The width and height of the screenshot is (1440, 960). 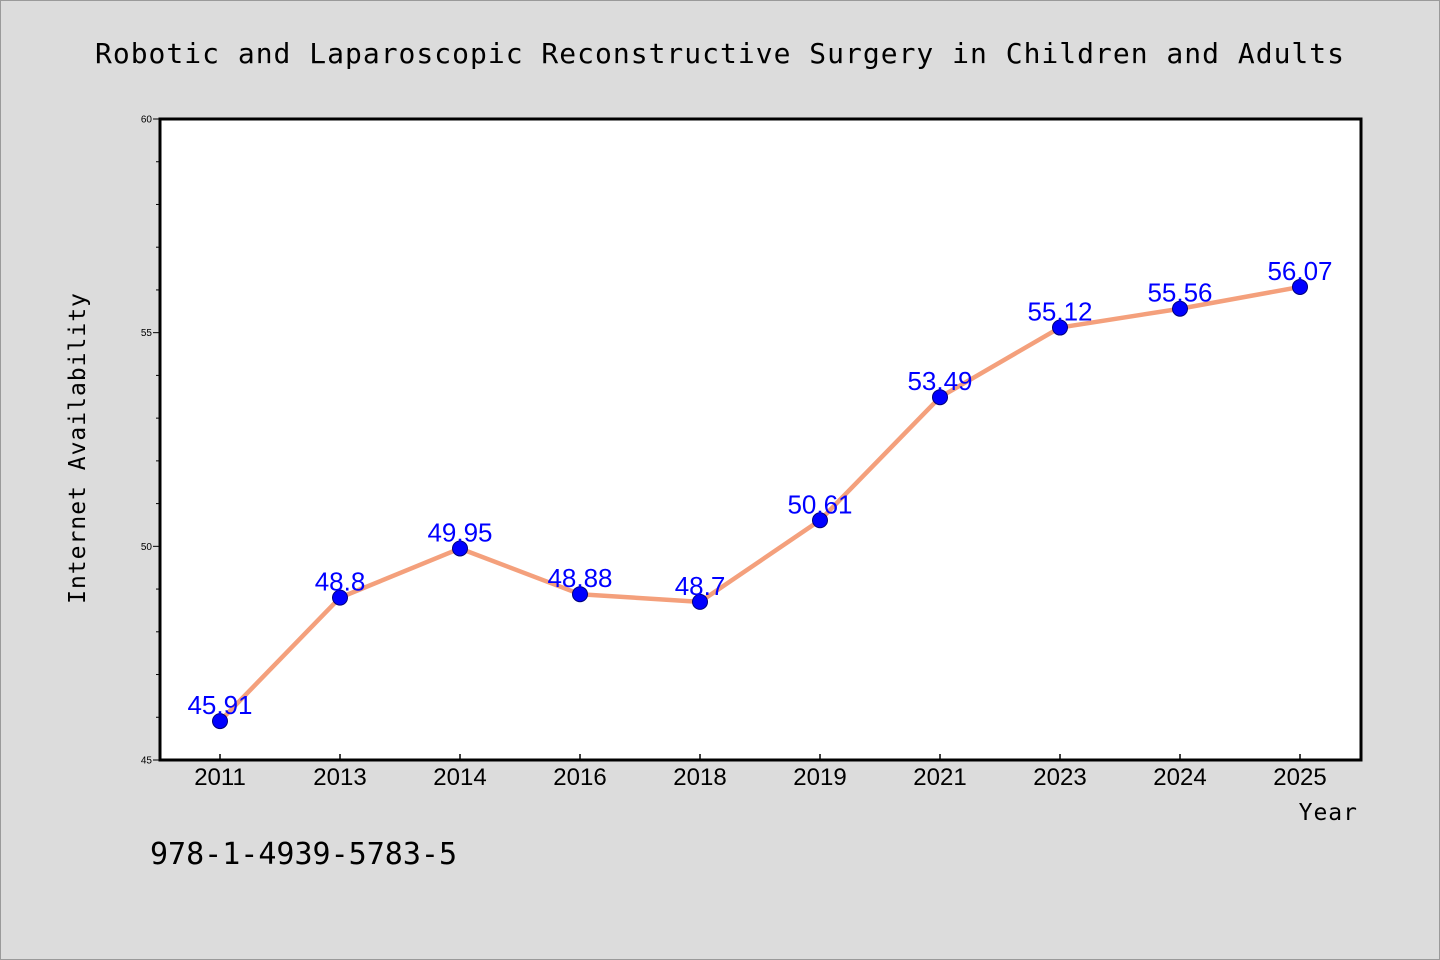 What do you see at coordinates (150, 441) in the screenshot?
I see `y-axis: 45 50 55 60` at bounding box center [150, 441].